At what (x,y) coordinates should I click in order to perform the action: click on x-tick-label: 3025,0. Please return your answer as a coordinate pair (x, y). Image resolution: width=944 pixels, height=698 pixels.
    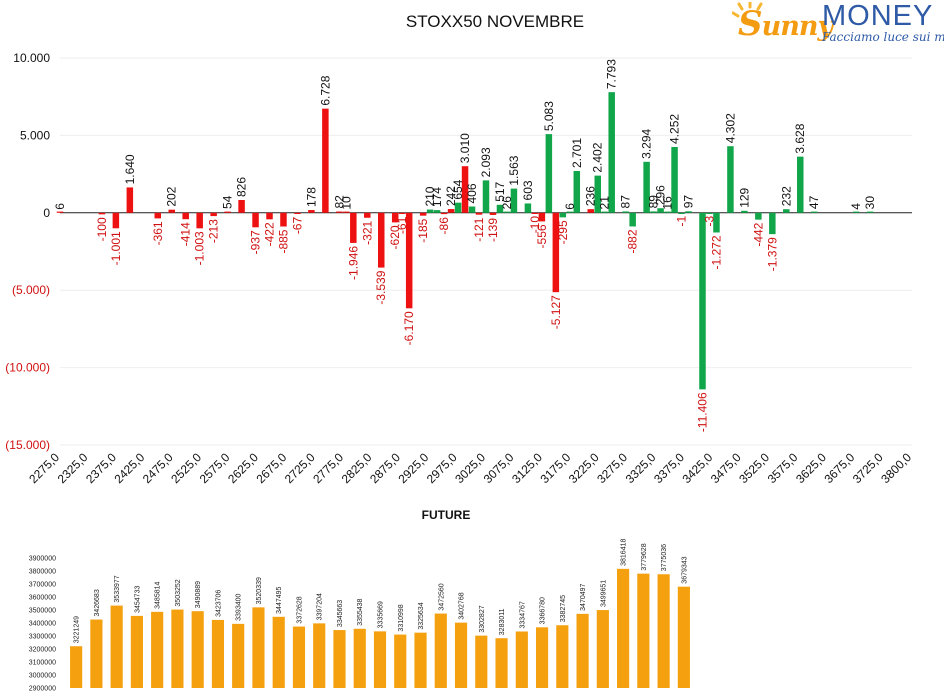
    Looking at the image, I should click on (470, 468).